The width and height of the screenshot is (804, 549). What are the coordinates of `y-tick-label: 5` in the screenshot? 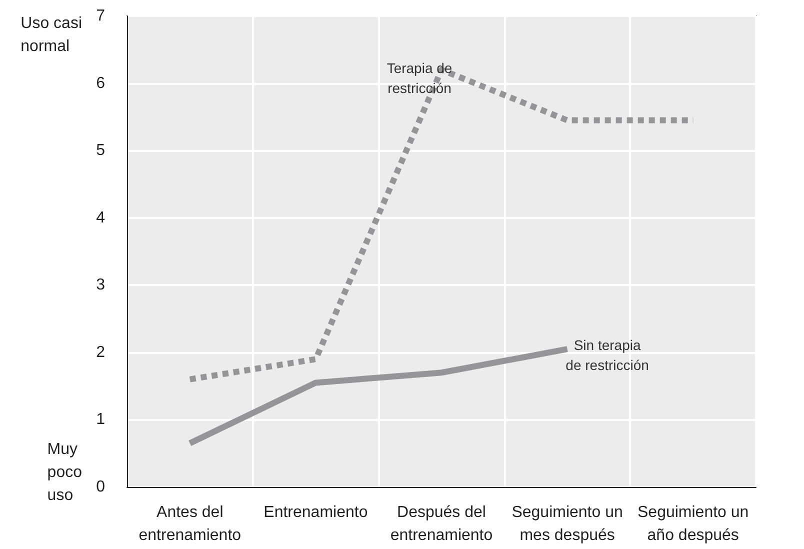 It's located at (101, 151).